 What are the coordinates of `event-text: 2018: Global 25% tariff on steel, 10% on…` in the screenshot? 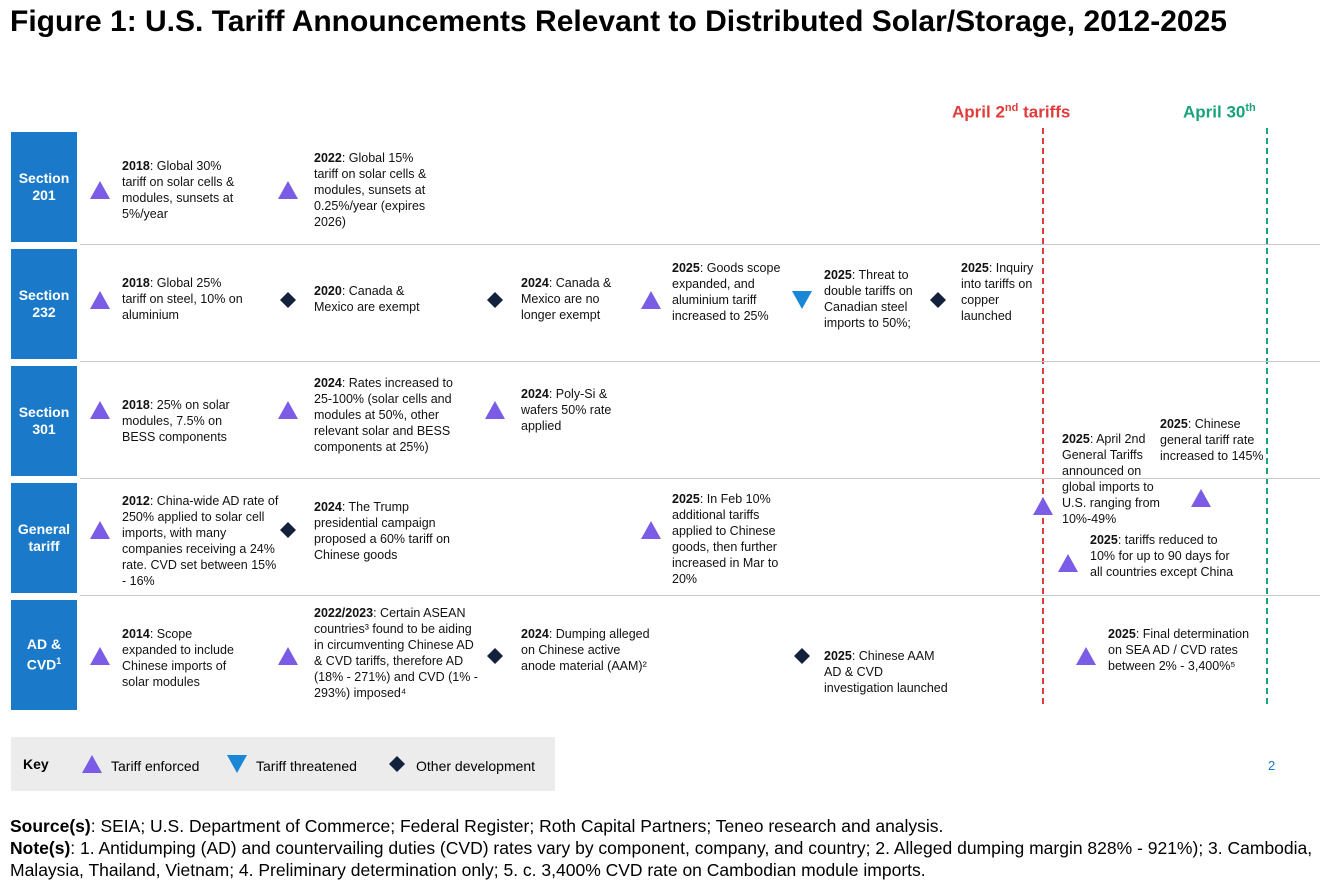 It's located at (182, 299).